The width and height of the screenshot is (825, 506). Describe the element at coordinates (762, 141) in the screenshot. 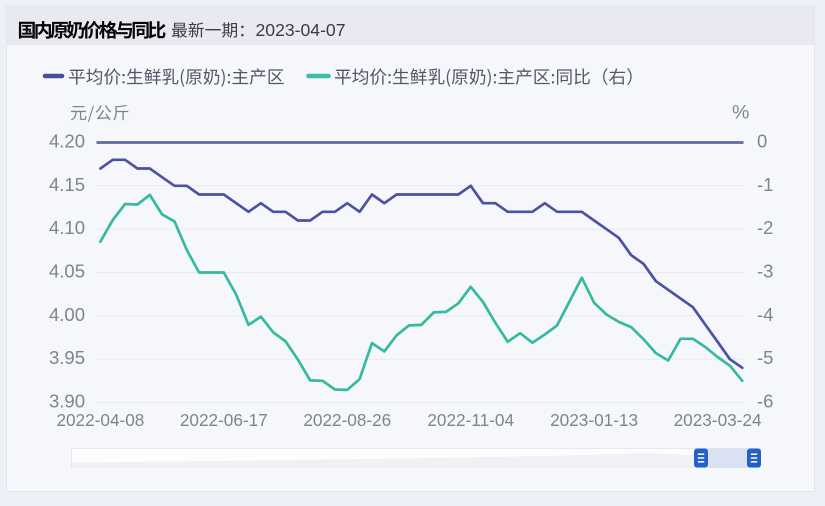

I see `svg-text: 0` at that location.